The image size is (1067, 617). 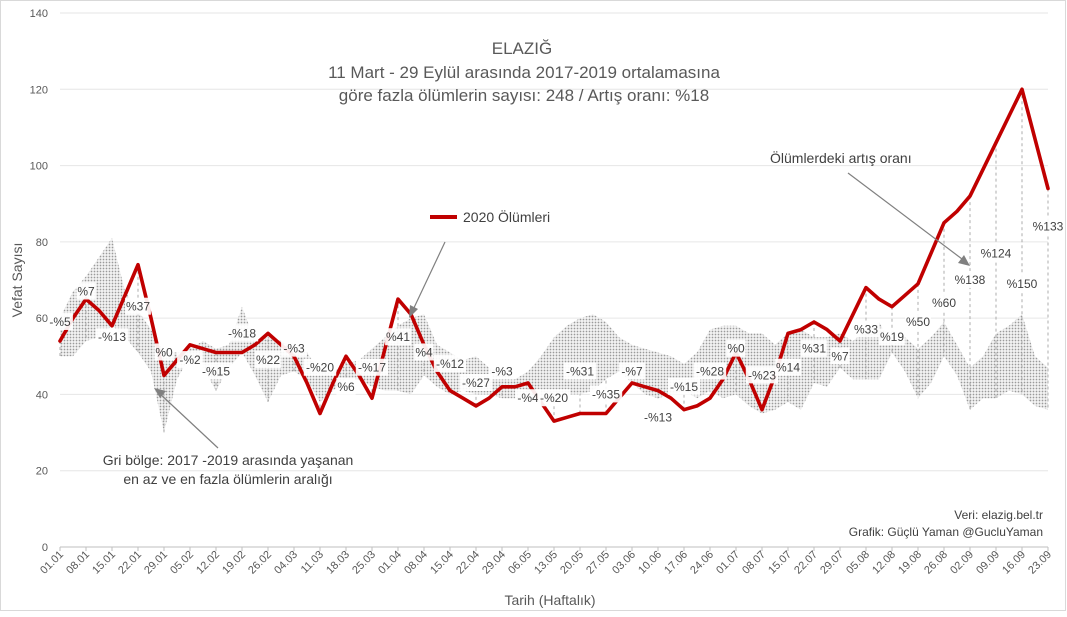 I want to click on band-arrow-head, so click(x=160, y=393).